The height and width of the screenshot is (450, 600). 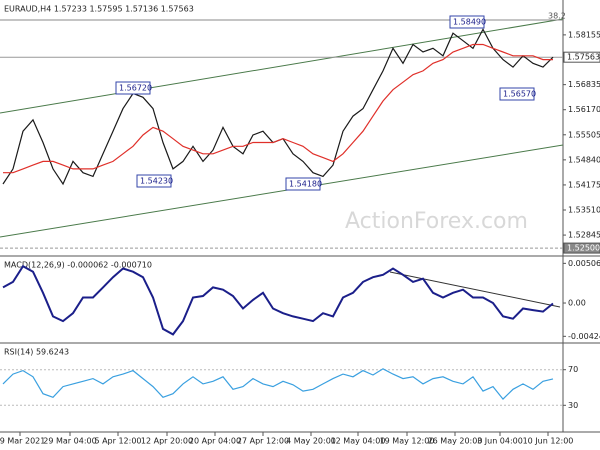 I want to click on x-tick-label: 4 May 20:00, so click(x=311, y=441).